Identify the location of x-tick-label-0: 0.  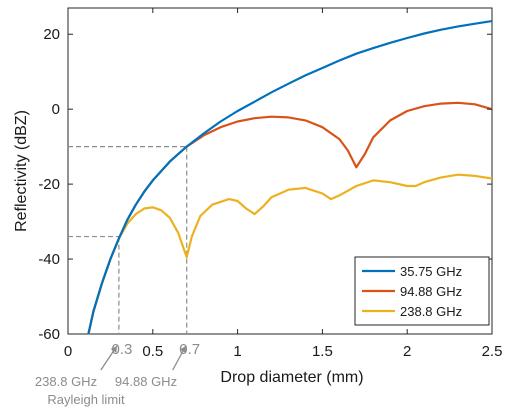
(68, 351).